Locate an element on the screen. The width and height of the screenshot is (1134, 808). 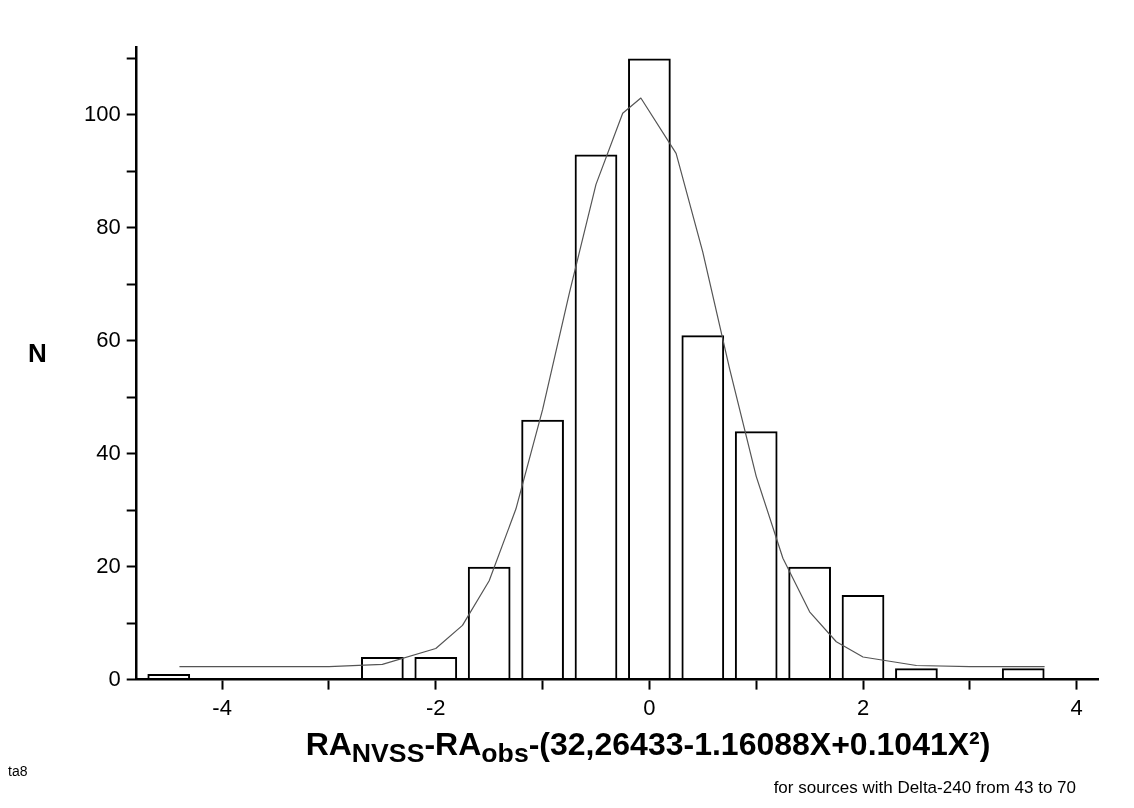
y-tick-label: 80 is located at coordinates (108, 226).